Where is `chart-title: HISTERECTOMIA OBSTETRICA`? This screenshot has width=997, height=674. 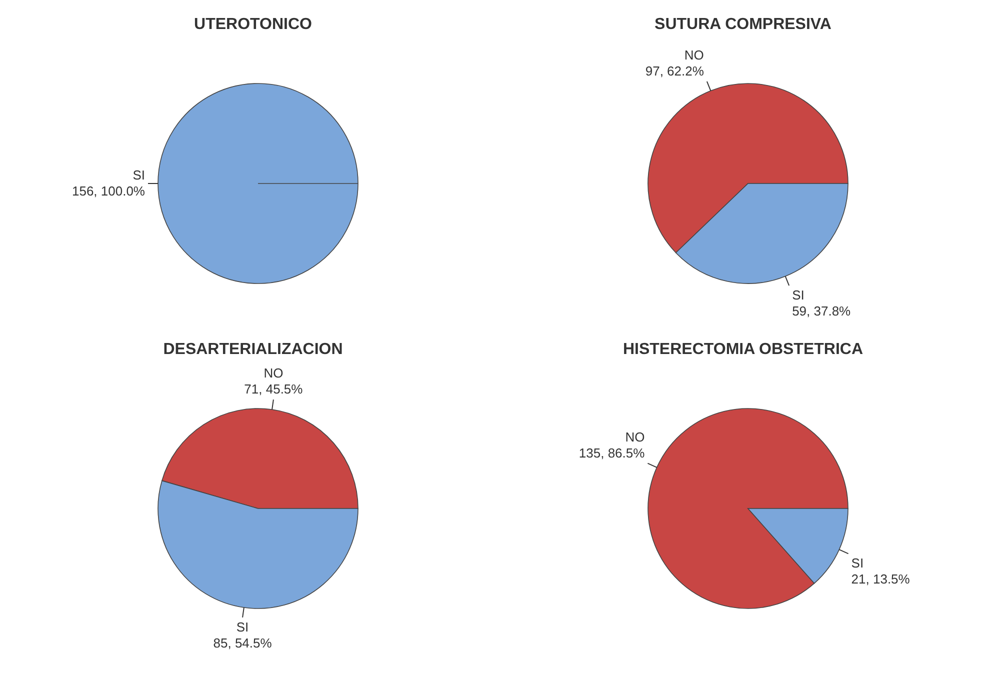
chart-title: HISTERECTOMIA OBSTETRICA is located at coordinates (743, 350).